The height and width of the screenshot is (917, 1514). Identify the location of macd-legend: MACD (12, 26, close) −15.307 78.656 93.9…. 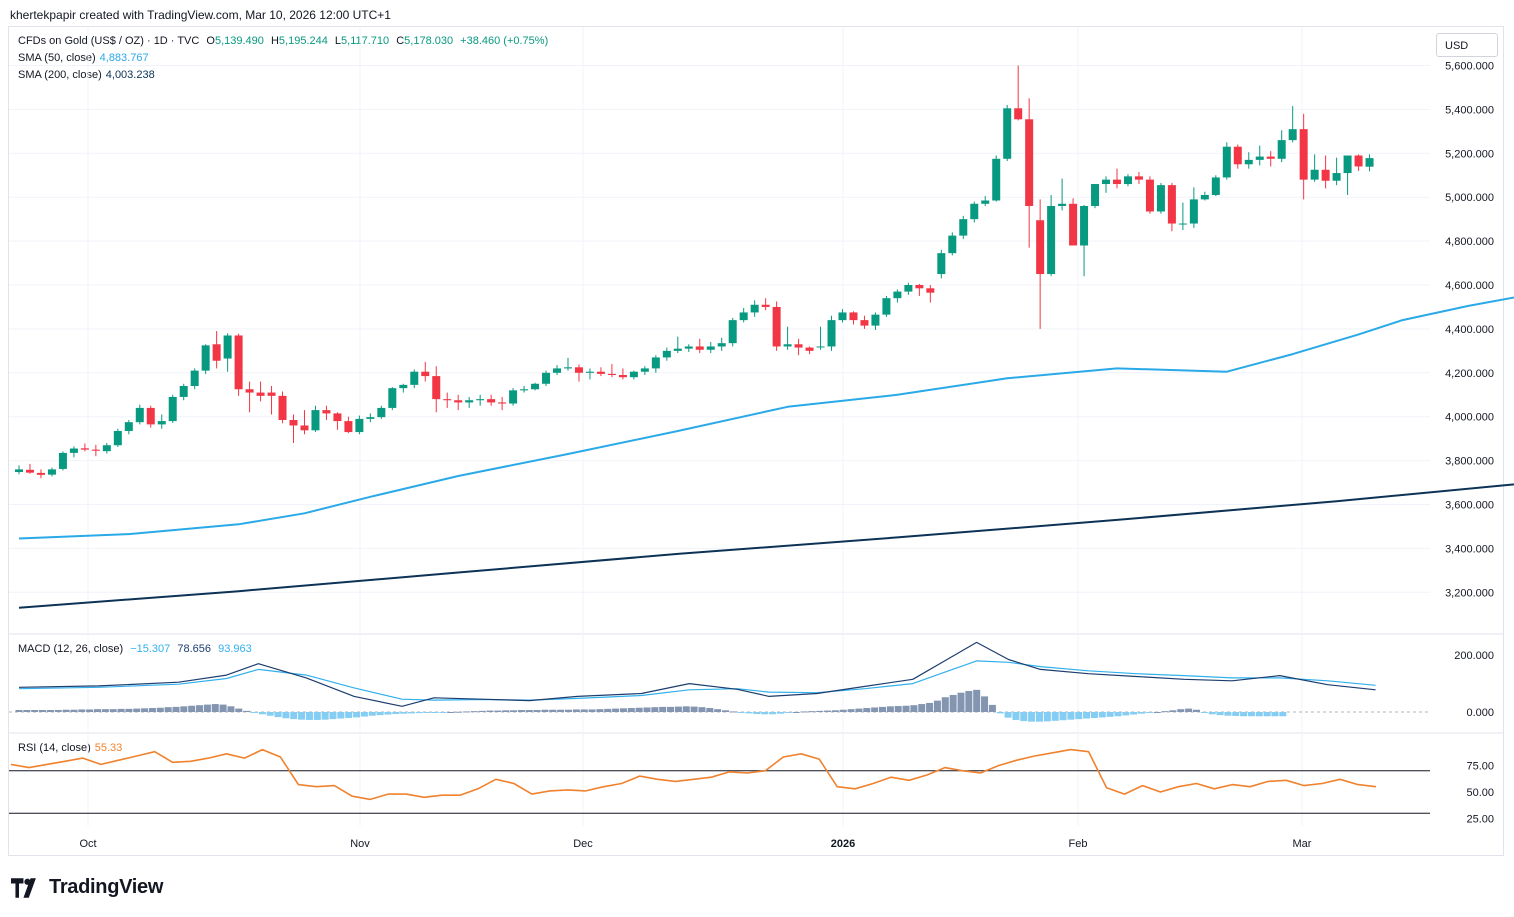
(135, 649).